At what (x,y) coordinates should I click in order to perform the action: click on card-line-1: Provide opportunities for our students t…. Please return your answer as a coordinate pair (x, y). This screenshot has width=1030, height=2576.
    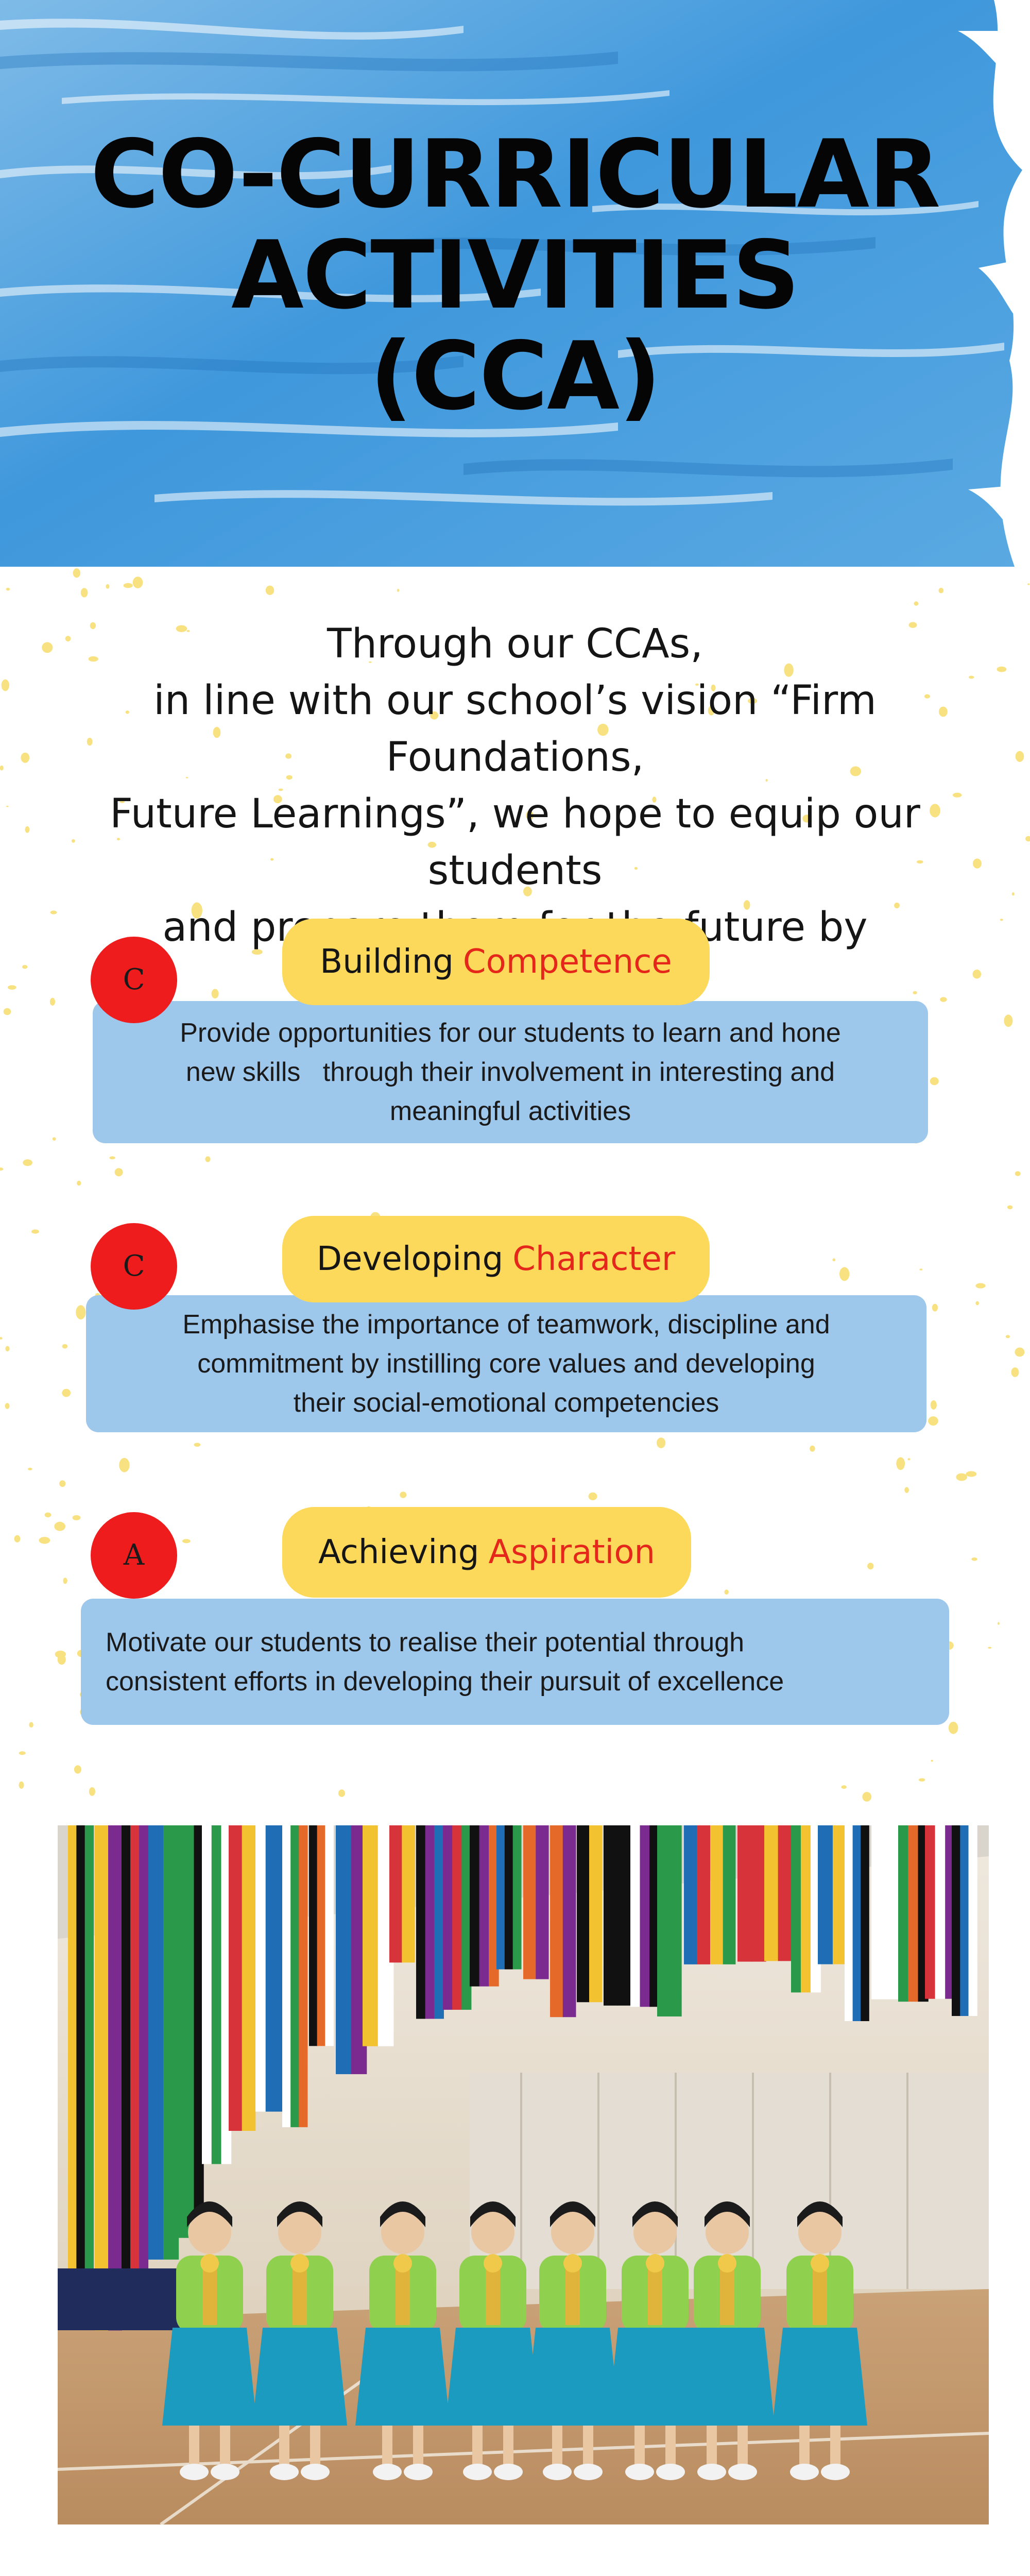
    Looking at the image, I should click on (510, 1033).